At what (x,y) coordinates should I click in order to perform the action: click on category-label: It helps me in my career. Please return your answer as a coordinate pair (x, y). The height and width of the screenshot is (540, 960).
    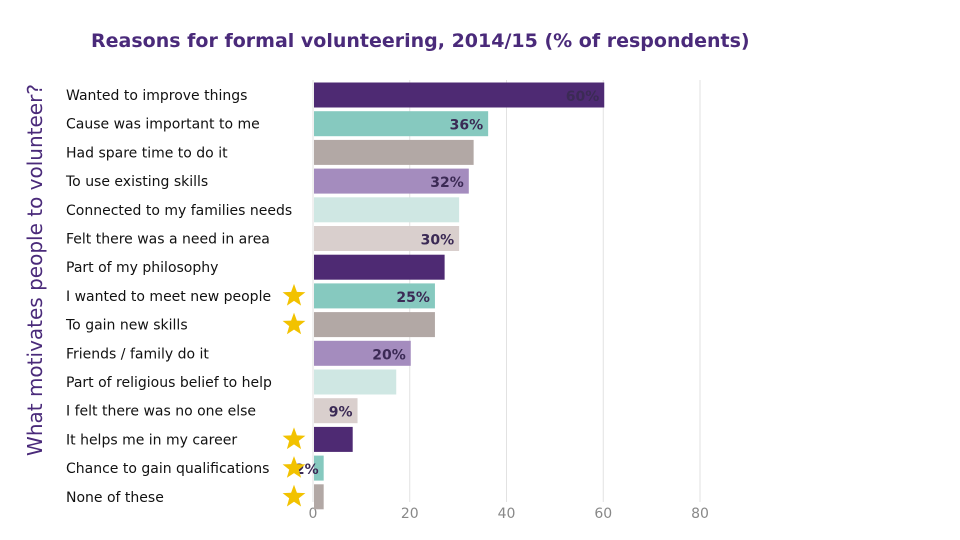
    Looking at the image, I should click on (151, 440).